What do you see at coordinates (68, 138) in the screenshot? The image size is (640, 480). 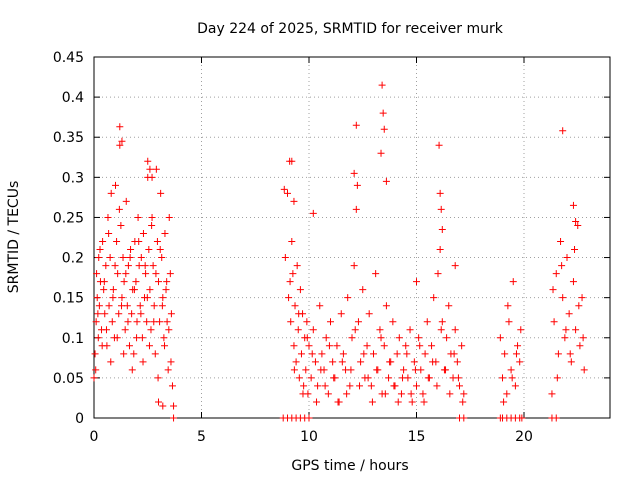 I see `y-tick-label: 0.35` at bounding box center [68, 138].